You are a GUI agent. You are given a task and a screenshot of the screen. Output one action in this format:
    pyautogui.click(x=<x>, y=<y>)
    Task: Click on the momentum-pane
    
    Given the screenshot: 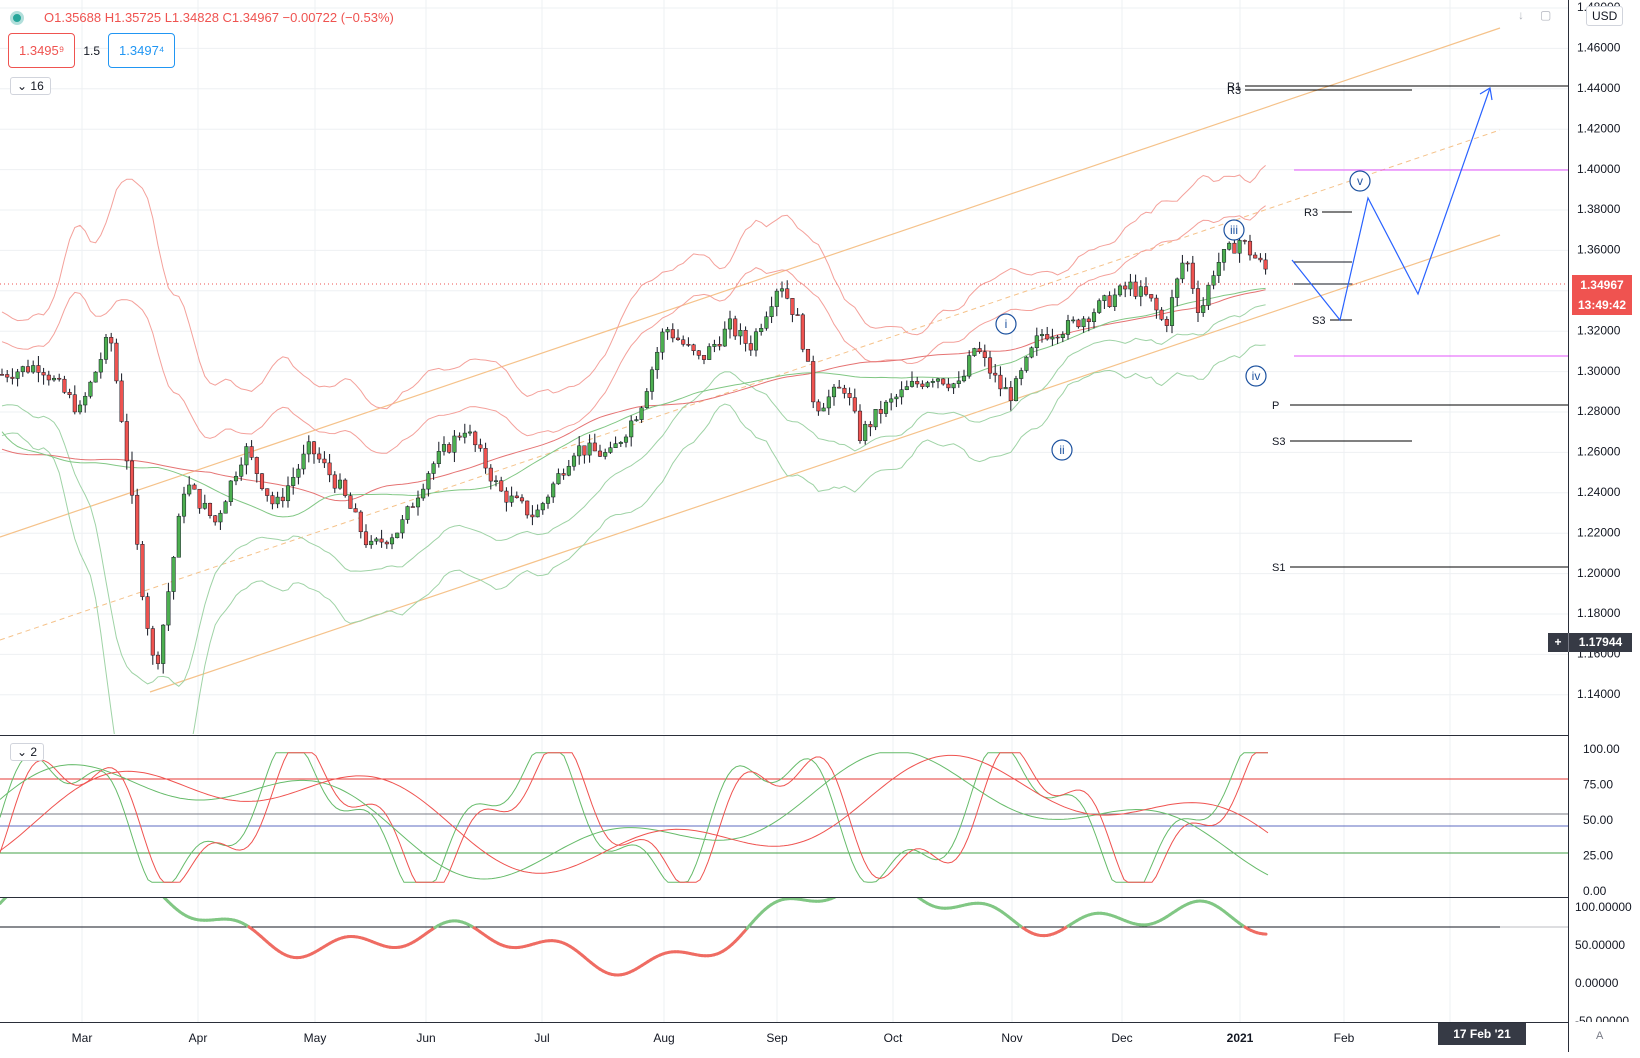 What is the action you would take?
    pyautogui.click(x=784, y=960)
    